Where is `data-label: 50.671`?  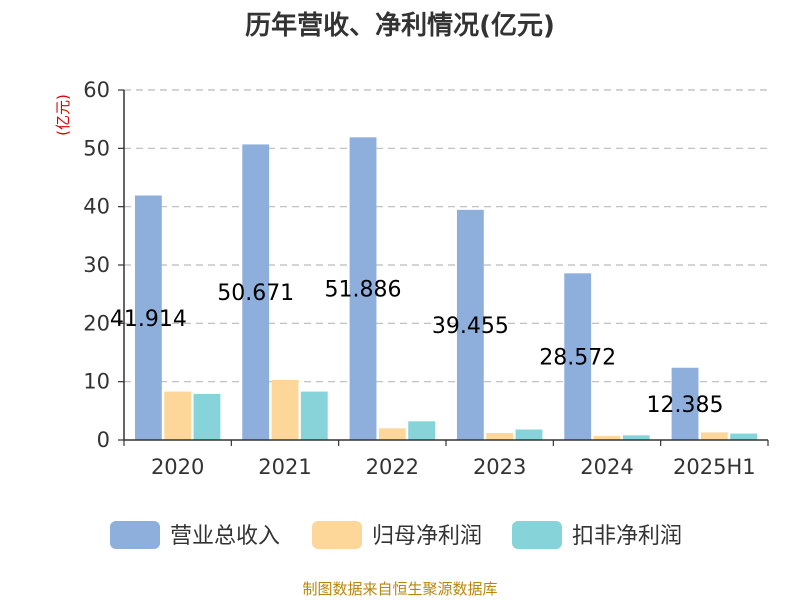 data-label: 50.671 is located at coordinates (255, 293).